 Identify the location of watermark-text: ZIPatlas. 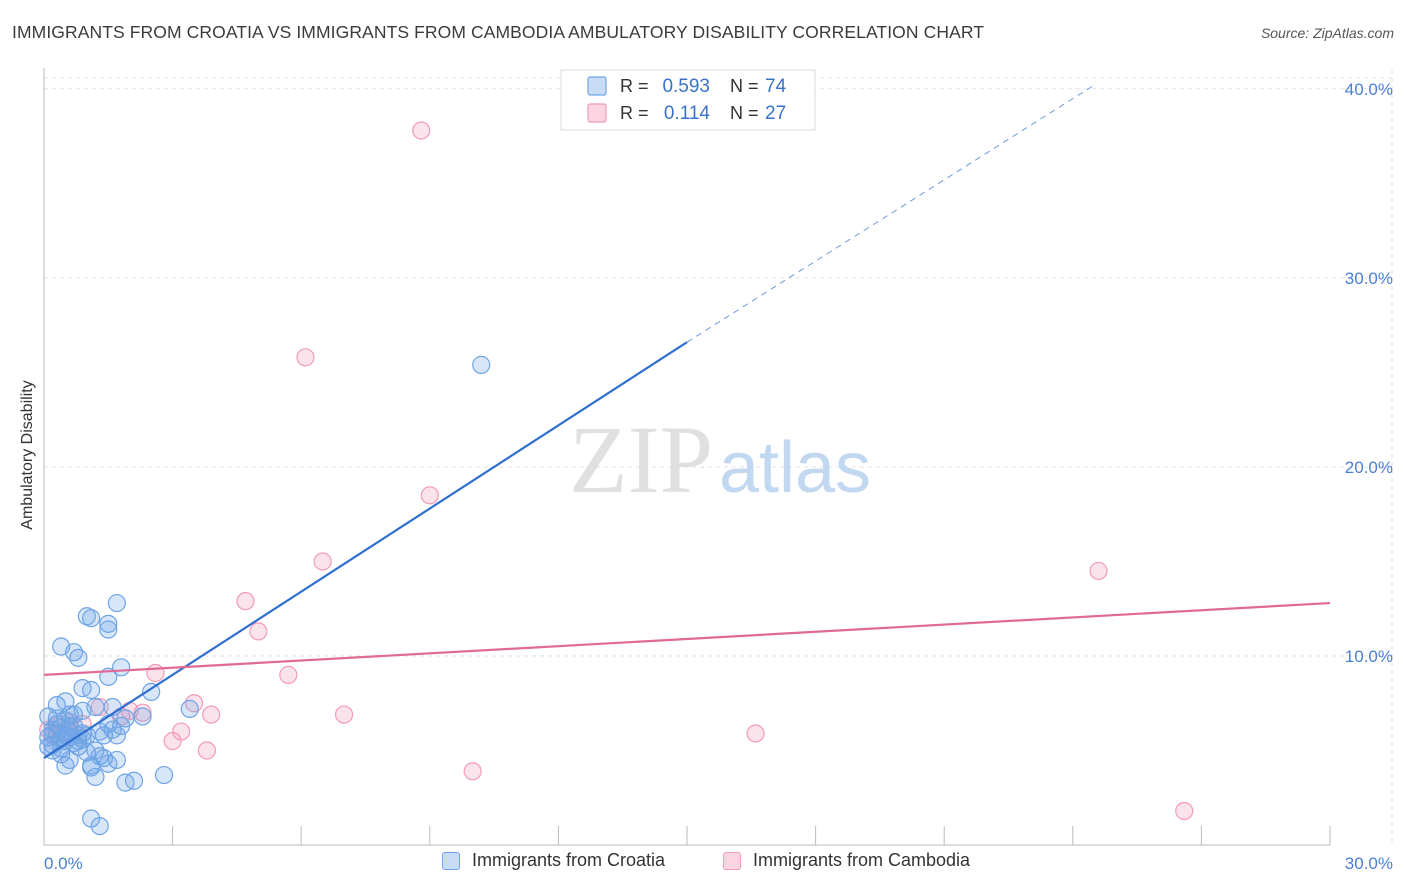
(720, 459).